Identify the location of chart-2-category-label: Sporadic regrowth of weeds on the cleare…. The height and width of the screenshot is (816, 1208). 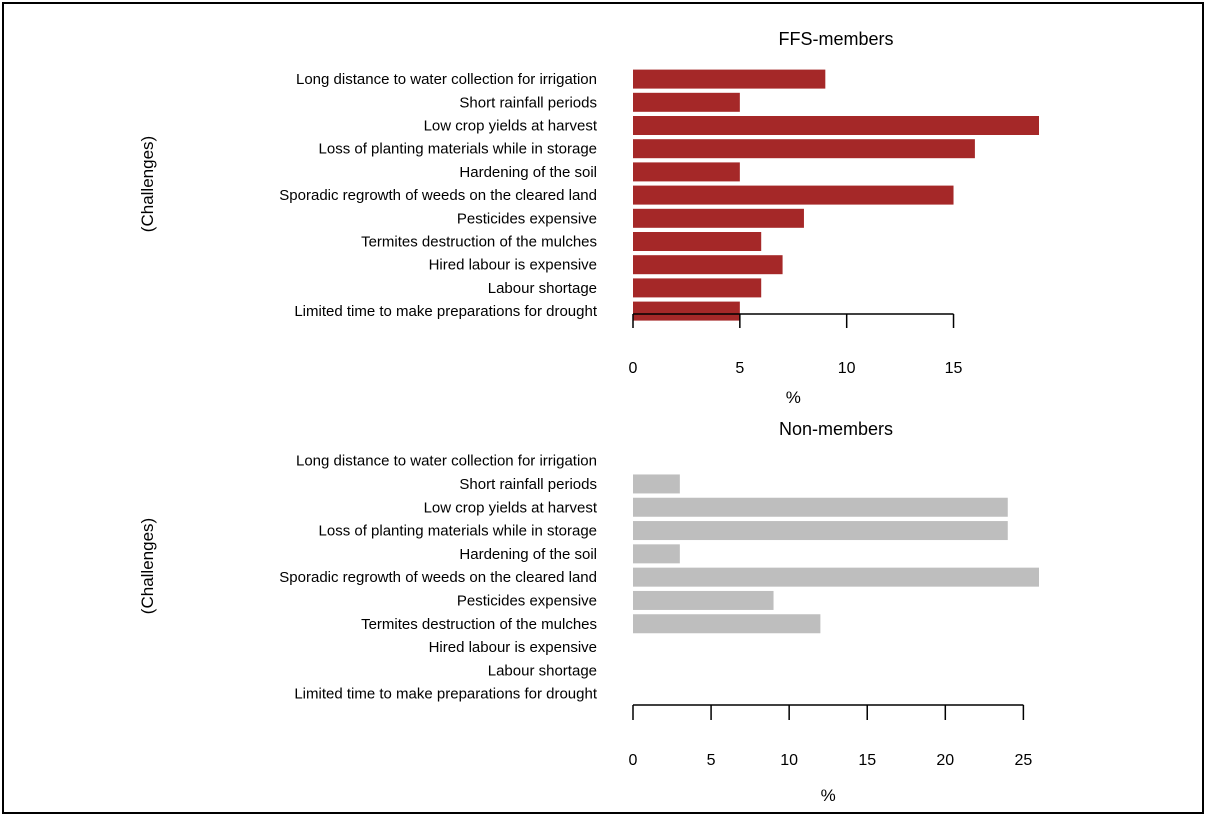
(438, 577).